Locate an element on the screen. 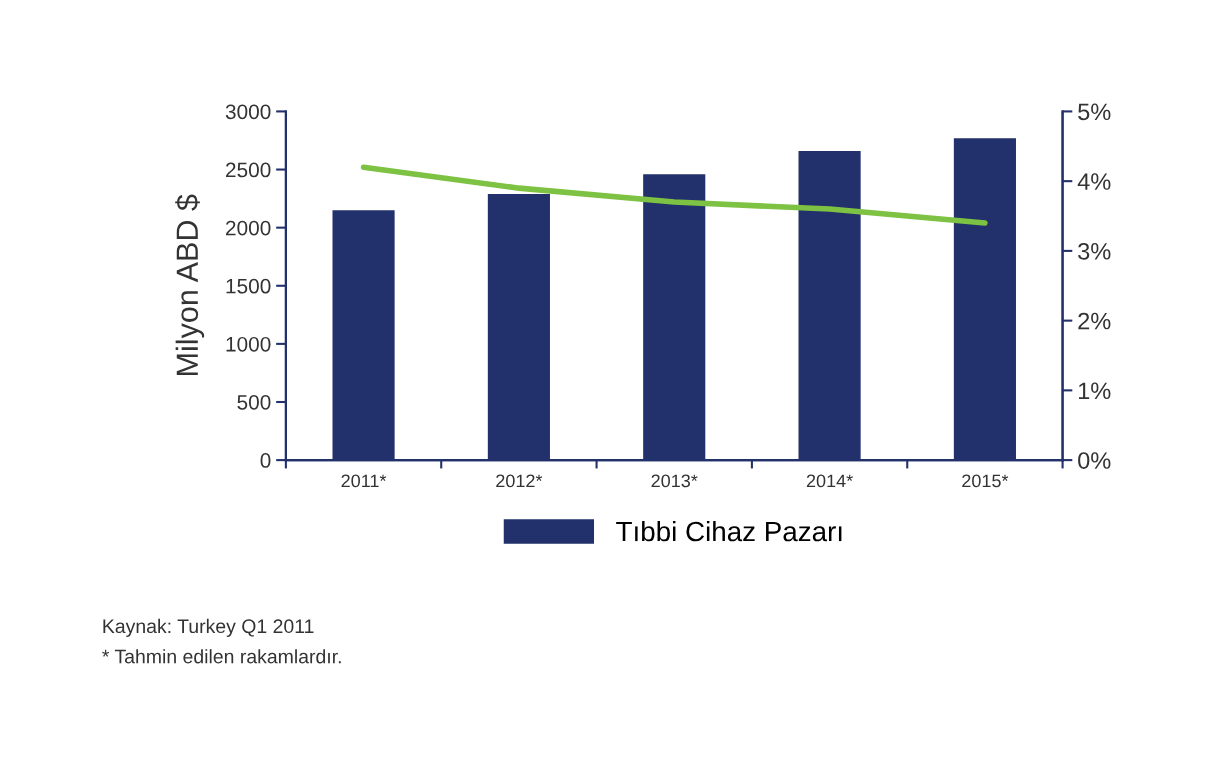 The image size is (1227, 758). text: Kaynak: Turkey Q1 2011 is located at coordinates (208, 627).